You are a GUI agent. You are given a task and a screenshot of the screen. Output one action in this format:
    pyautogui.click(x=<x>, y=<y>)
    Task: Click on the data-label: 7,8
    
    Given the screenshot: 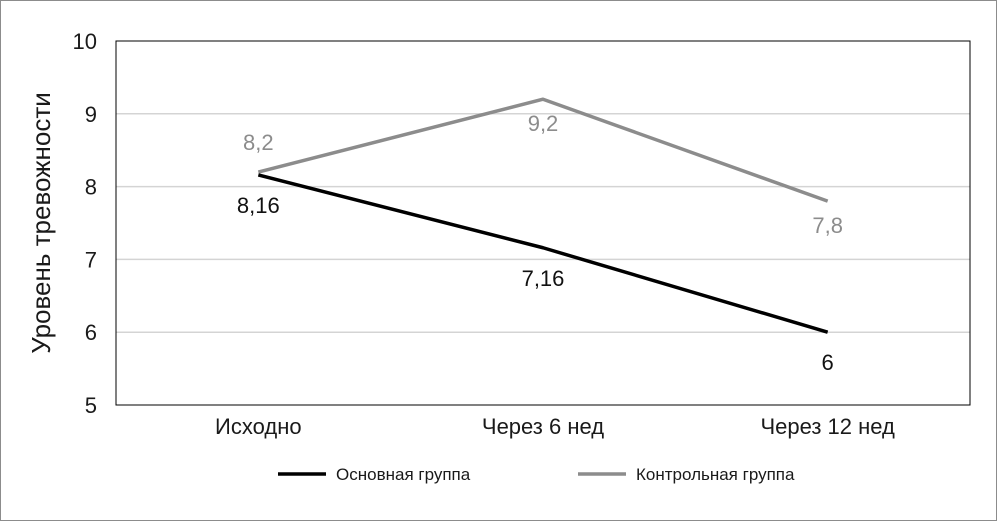 What is the action you would take?
    pyautogui.click(x=827, y=225)
    